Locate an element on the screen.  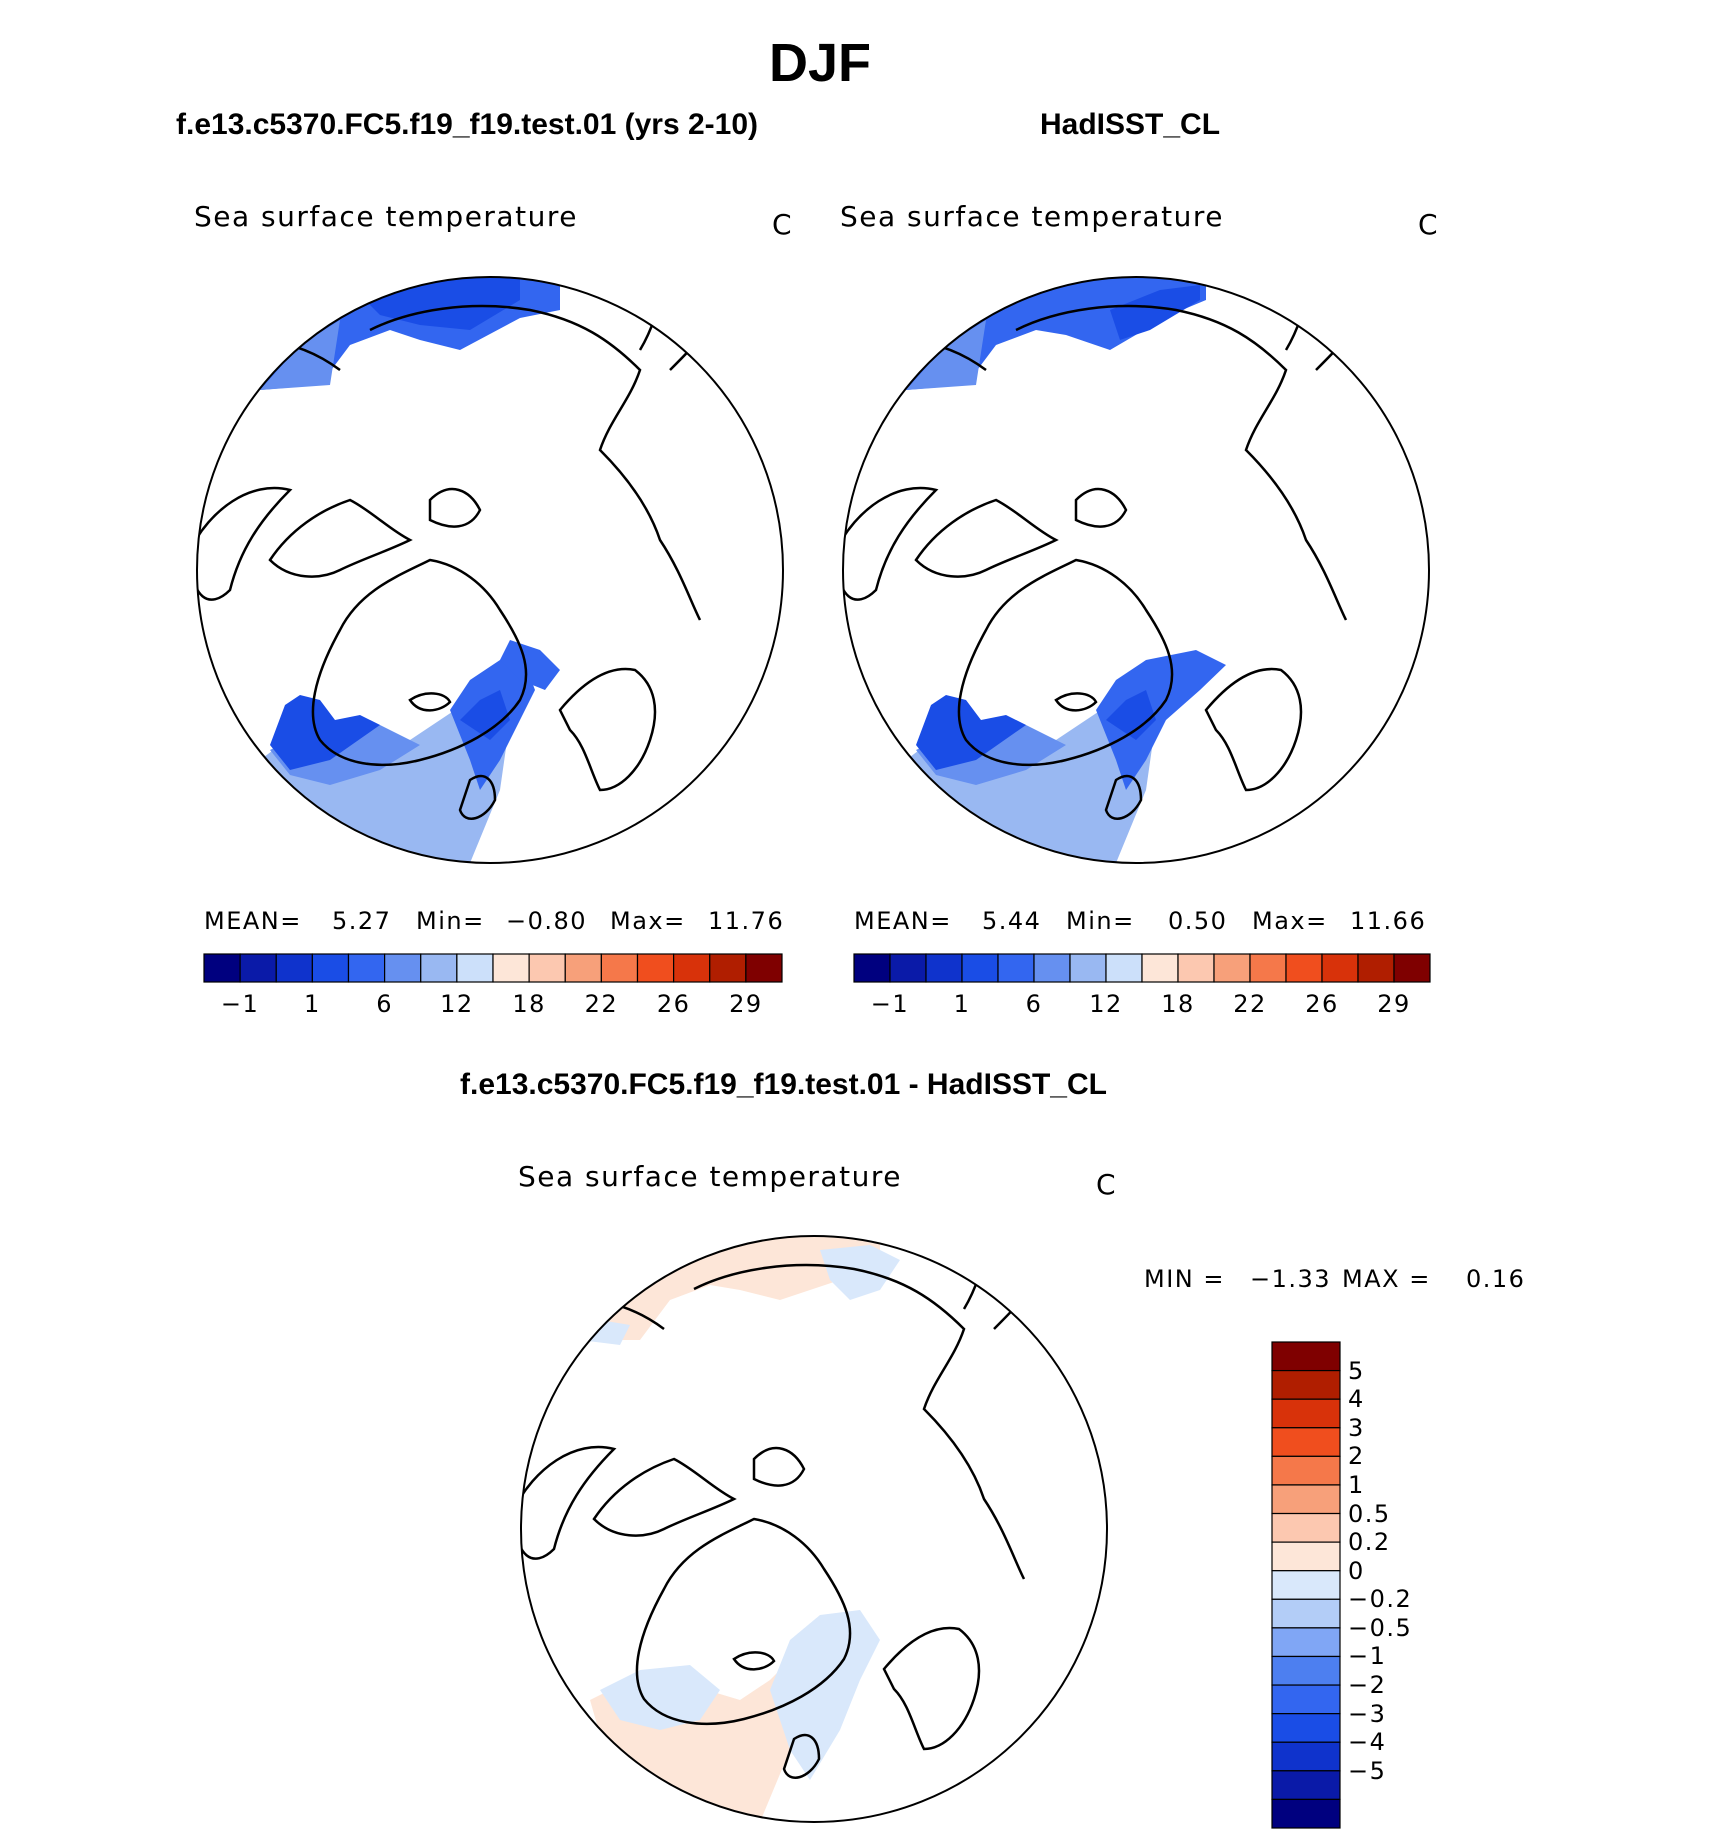
model-map is located at coordinates (490, 570).